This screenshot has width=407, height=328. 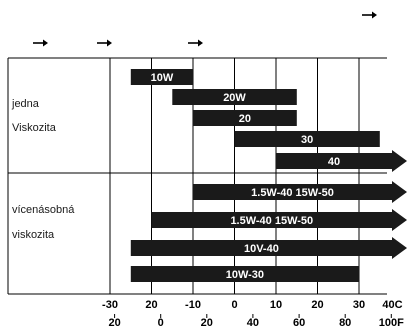 What do you see at coordinates (110, 305) in the screenshot?
I see `celsius-tick-label: -30` at bounding box center [110, 305].